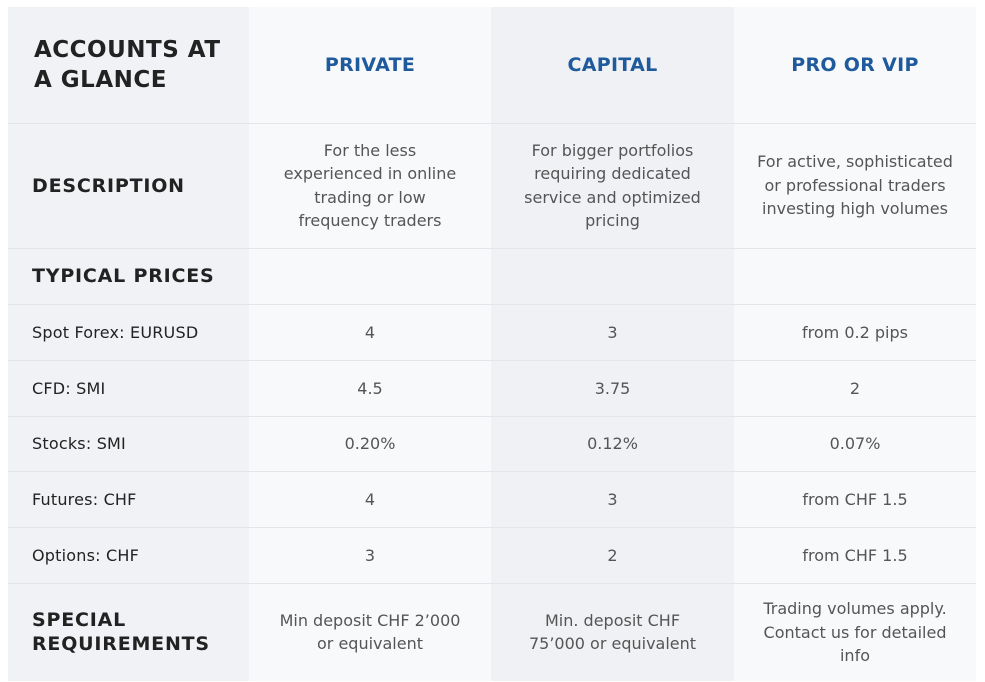  I want to click on price-cell-capital: 2, so click(612, 555).